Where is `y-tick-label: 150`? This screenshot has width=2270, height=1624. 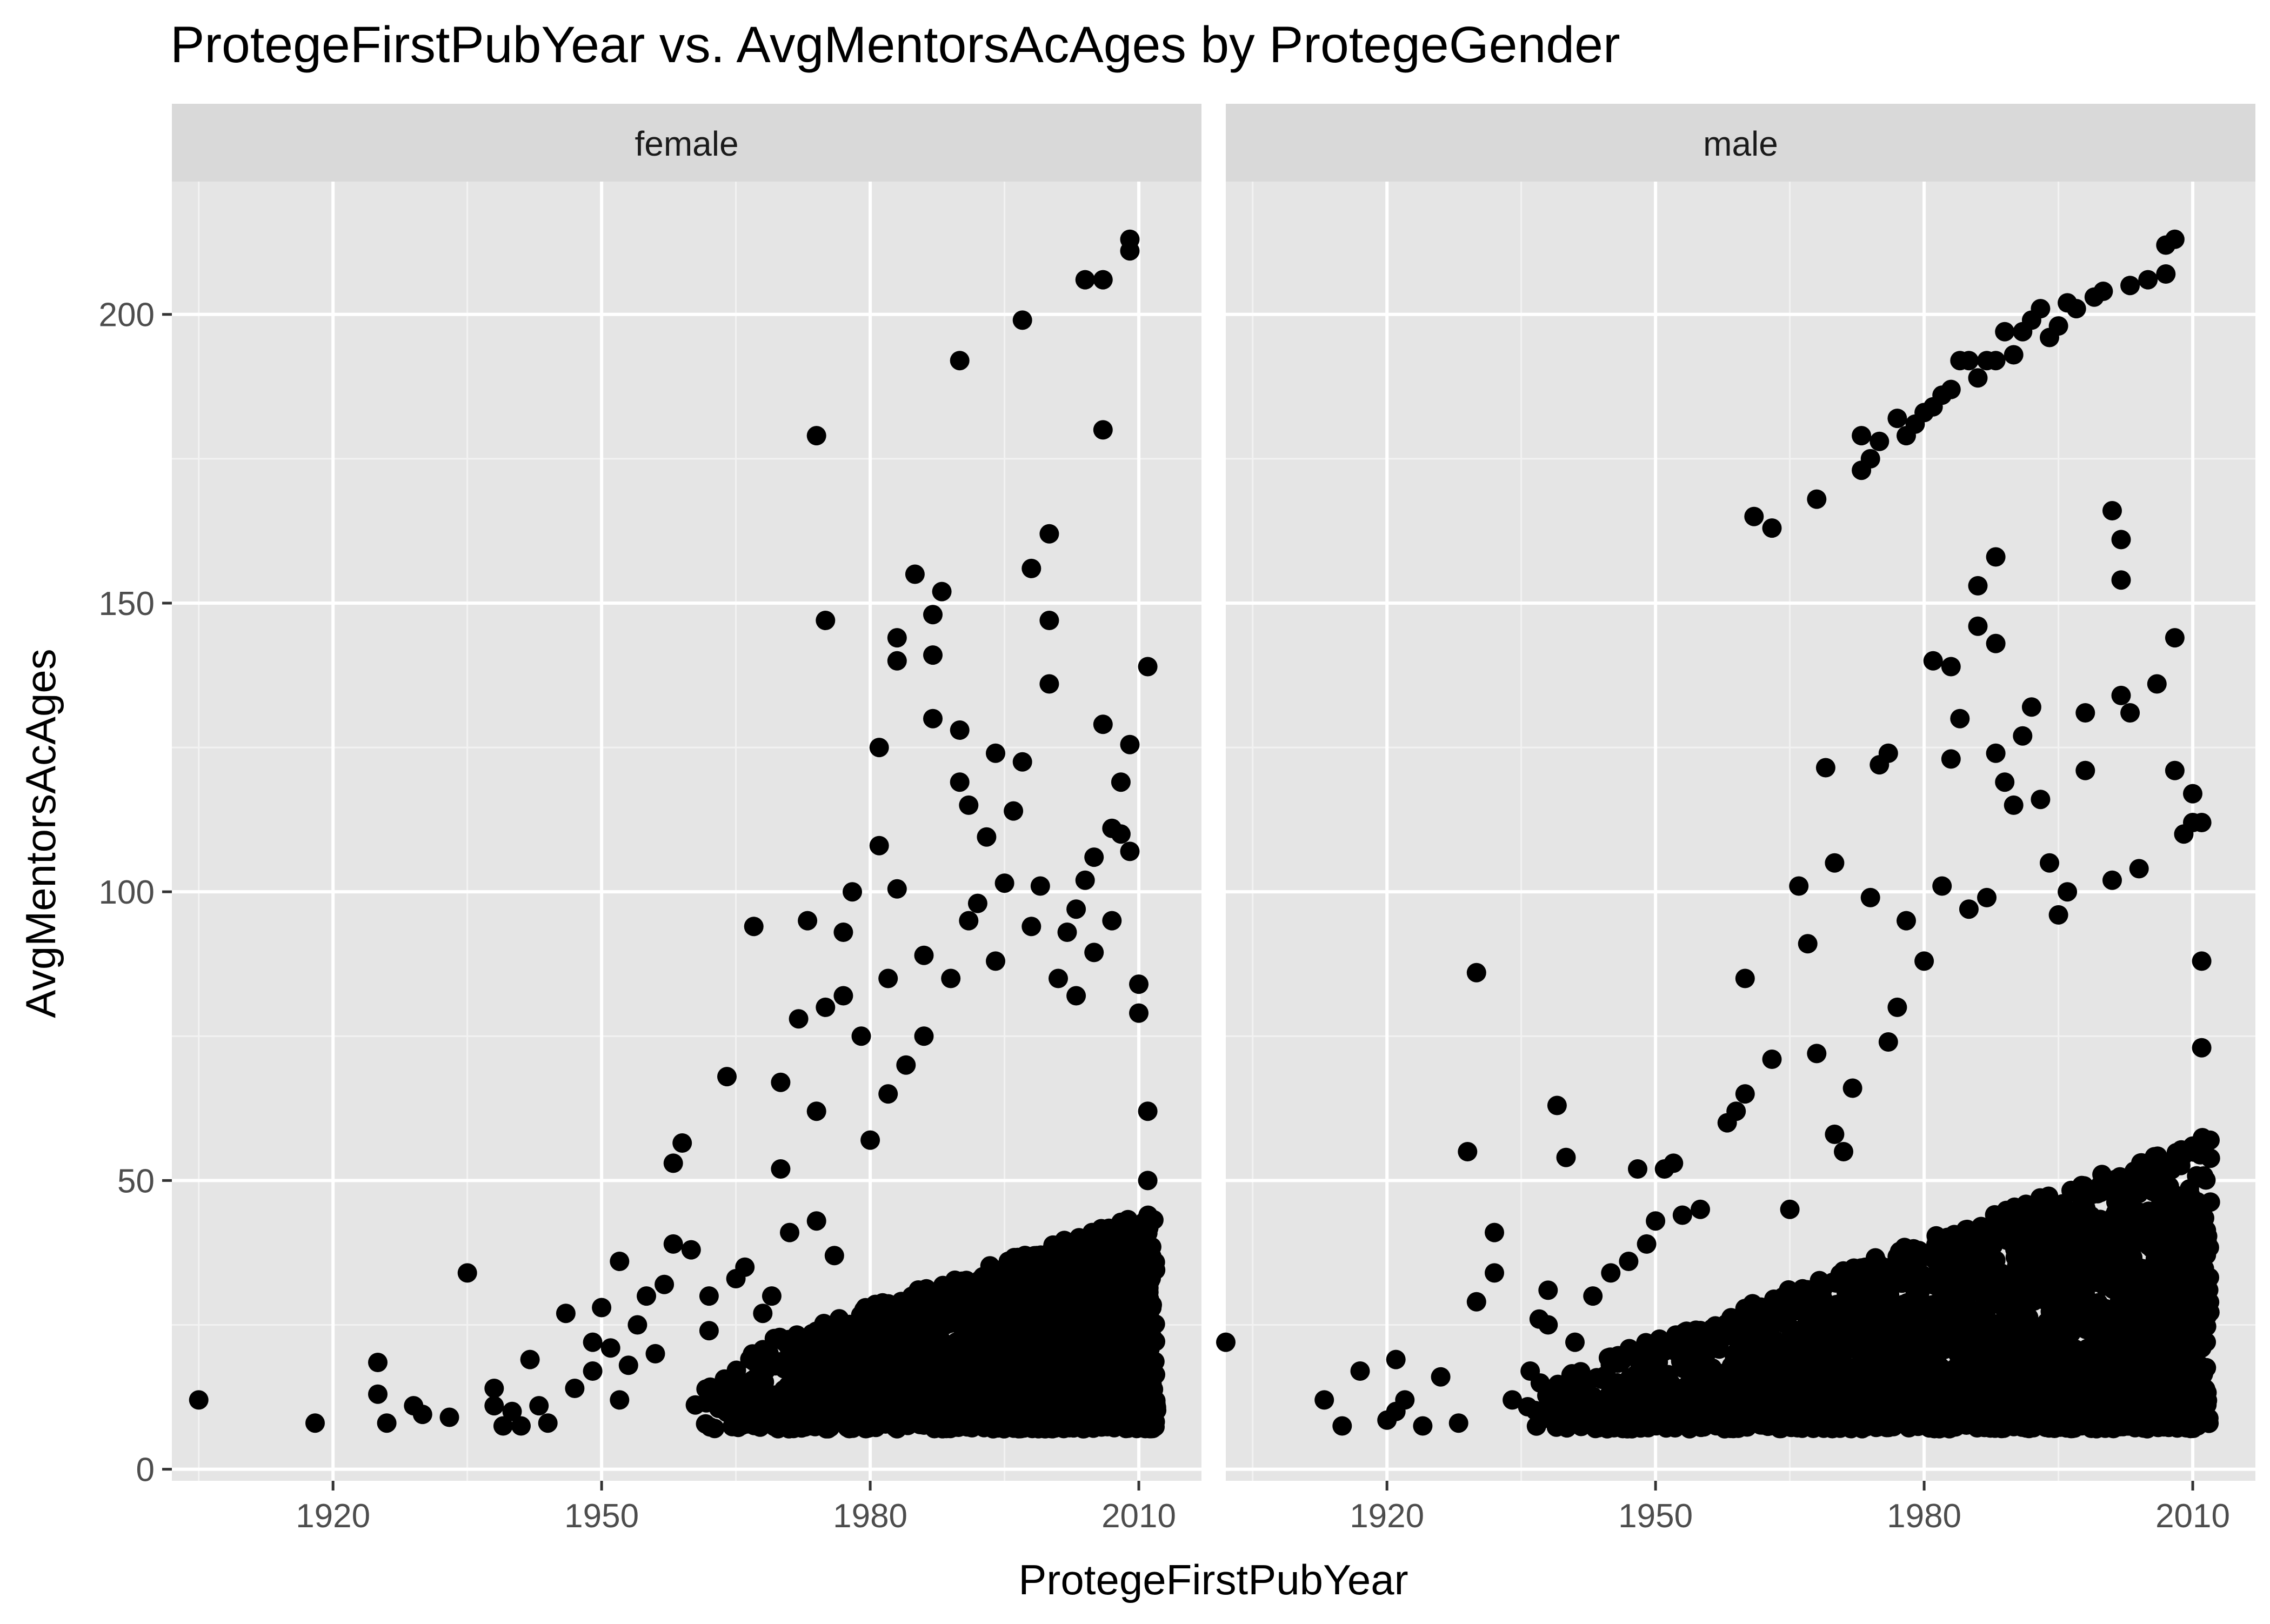
y-tick-label: 150 is located at coordinates (127, 604).